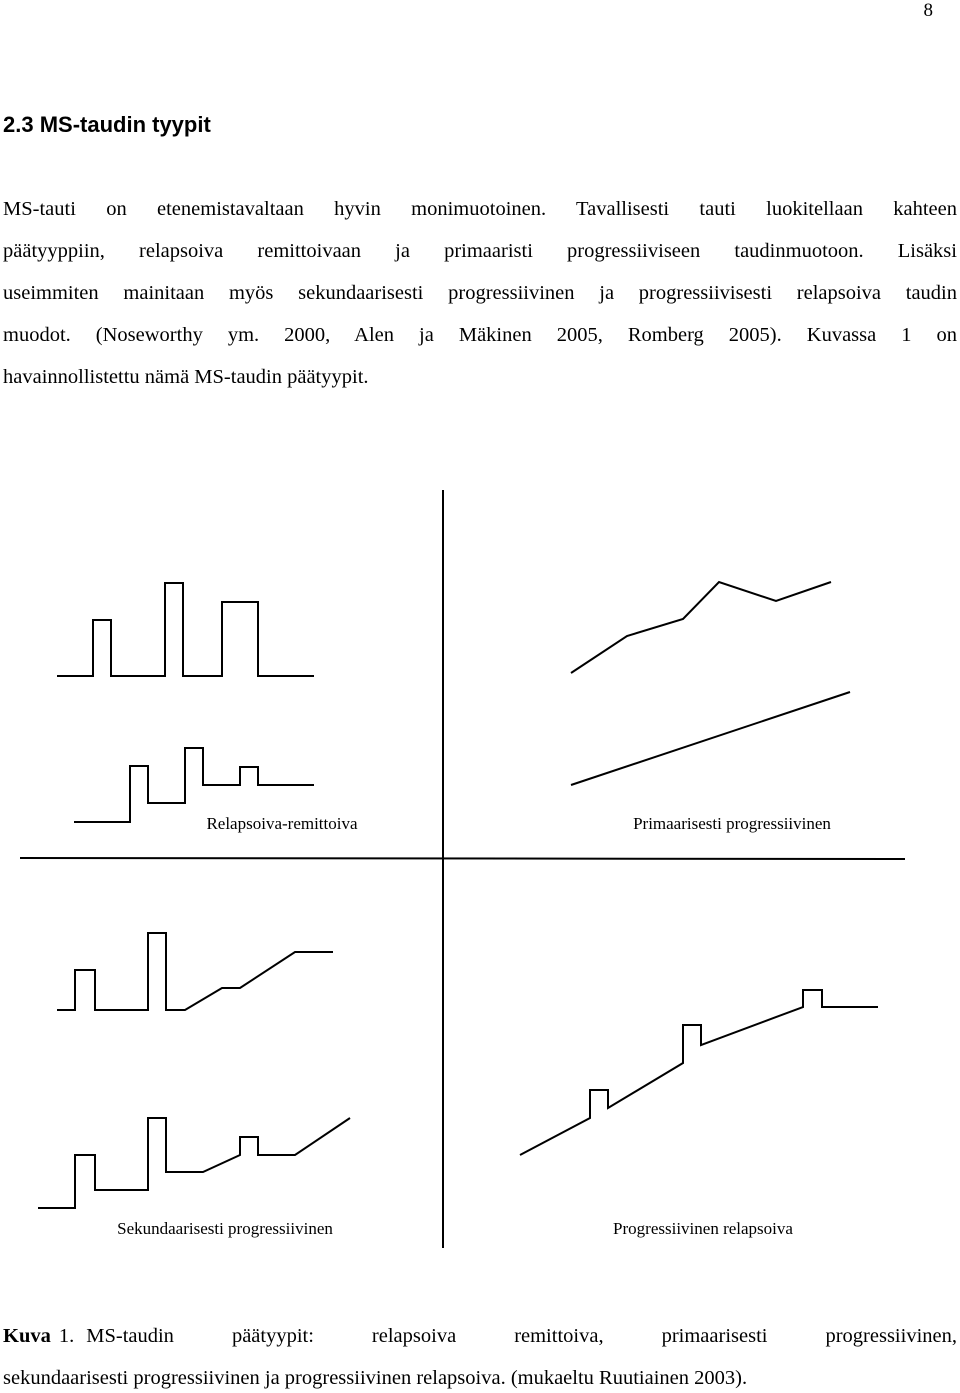 The image size is (960, 1393). Describe the element at coordinates (107, 124) in the screenshot. I see `section-heading: 2.3 MS-taudin tyypit` at that location.